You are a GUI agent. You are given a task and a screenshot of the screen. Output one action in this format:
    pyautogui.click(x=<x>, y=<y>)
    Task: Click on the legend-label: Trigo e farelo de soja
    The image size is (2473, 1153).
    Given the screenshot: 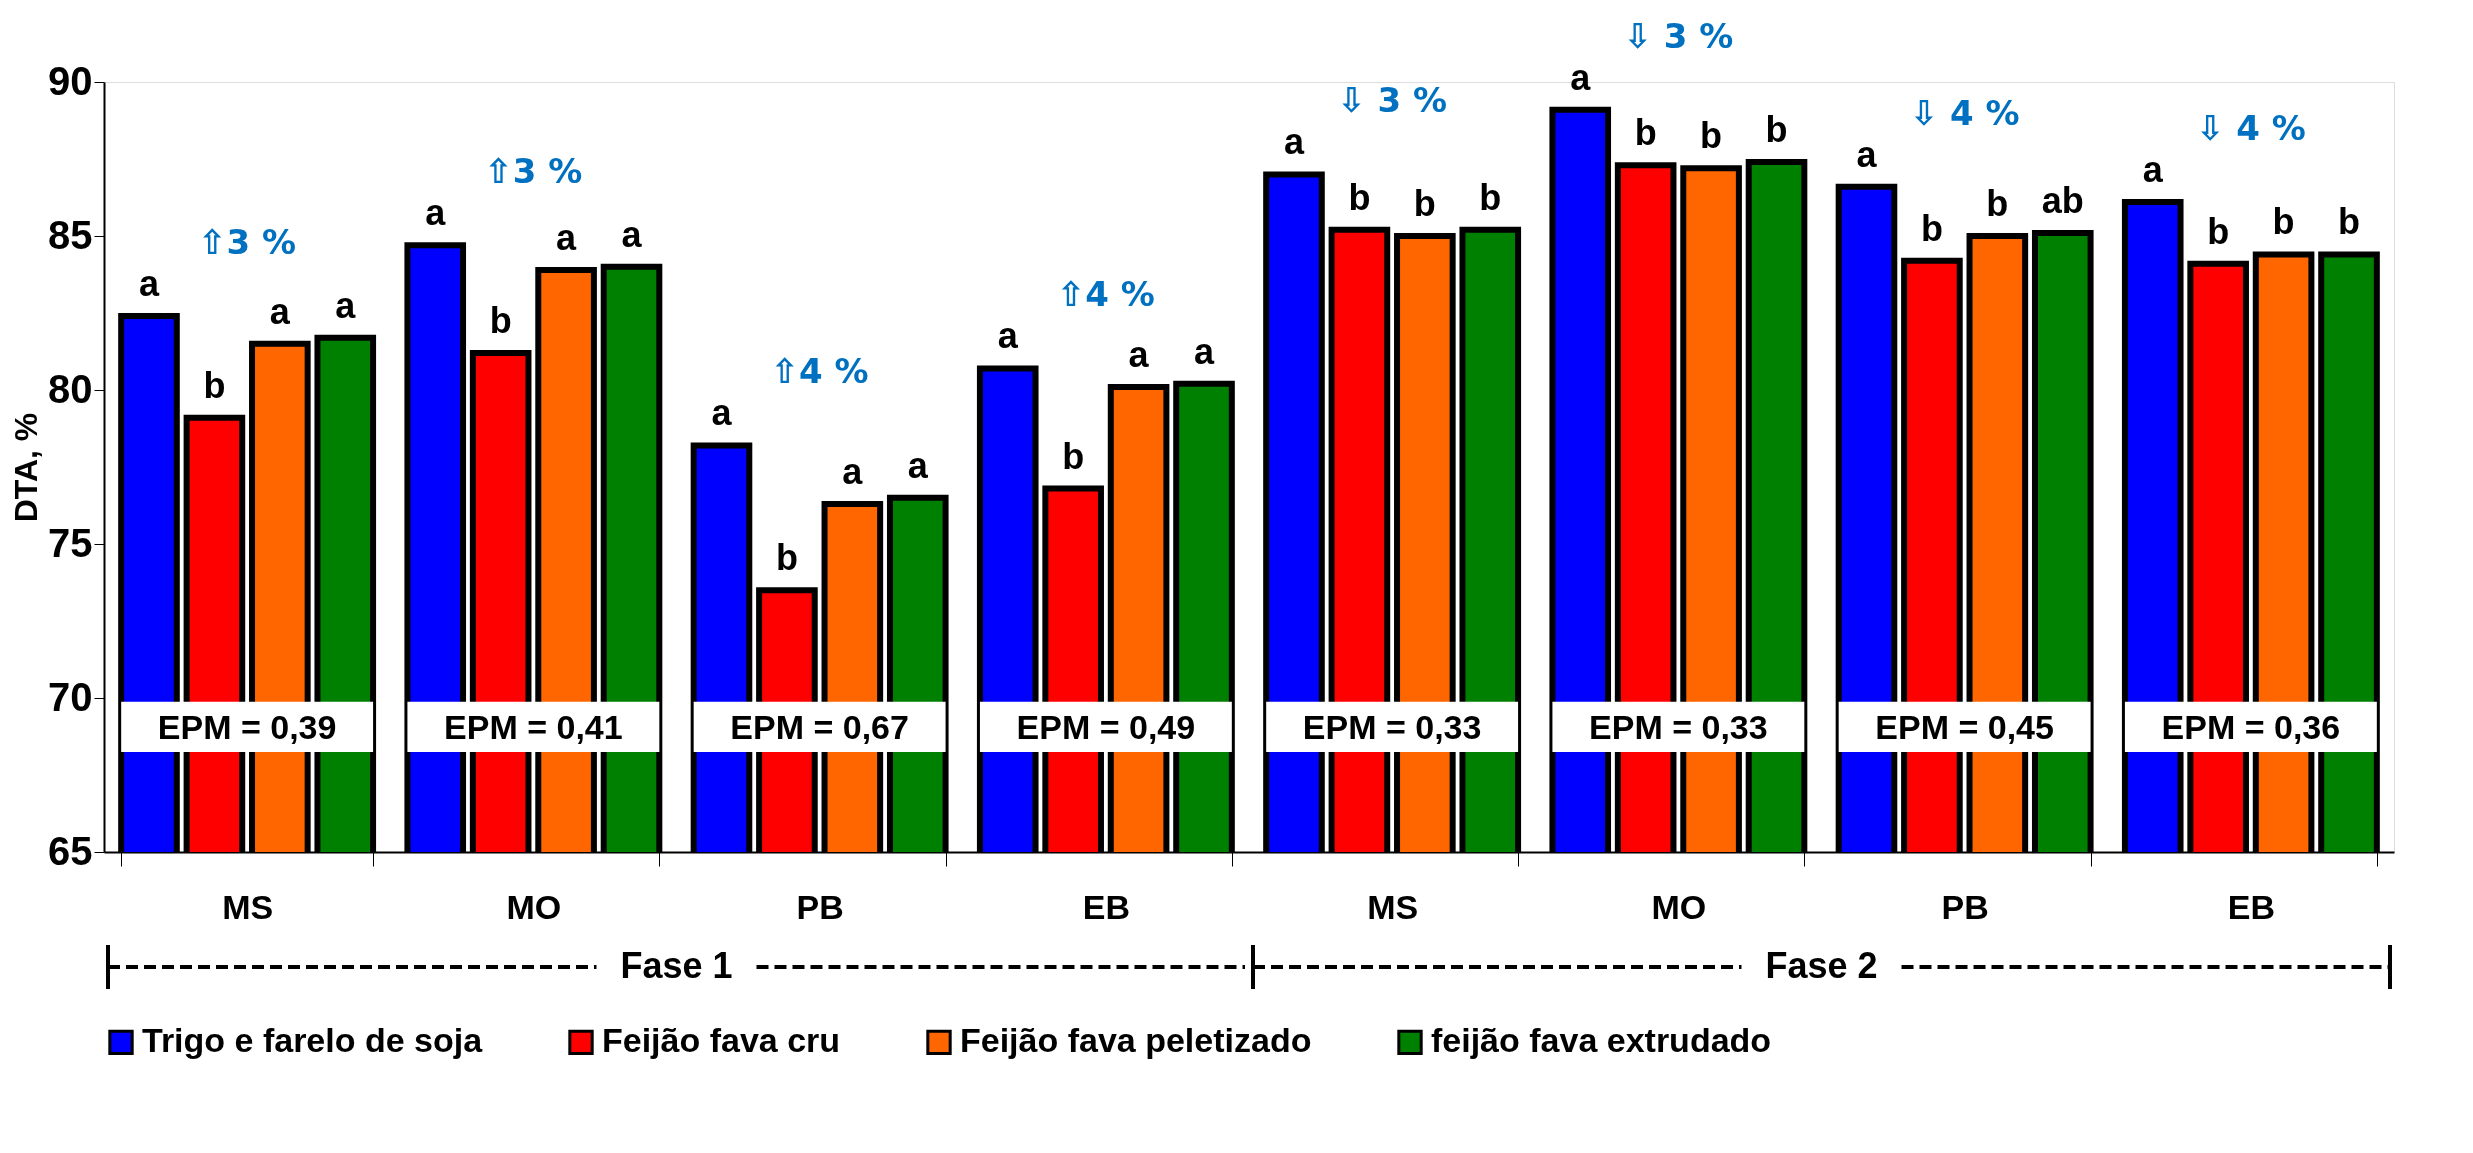 What is the action you would take?
    pyautogui.click(x=313, y=1040)
    